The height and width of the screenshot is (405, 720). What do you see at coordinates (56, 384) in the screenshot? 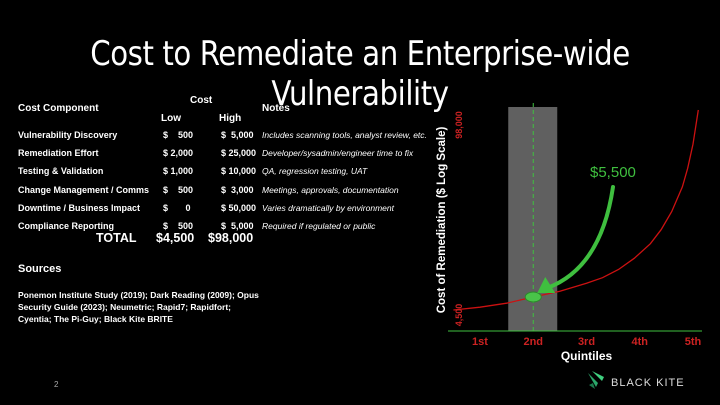
I see `page-number: 2` at bounding box center [56, 384].